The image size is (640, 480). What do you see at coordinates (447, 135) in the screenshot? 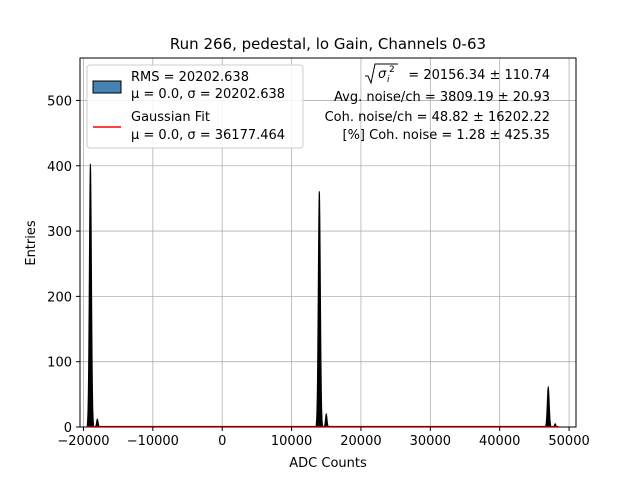
I see `coh-noise-percent: [%] Coh. noise = 1.28 ± 425.35` at bounding box center [447, 135].